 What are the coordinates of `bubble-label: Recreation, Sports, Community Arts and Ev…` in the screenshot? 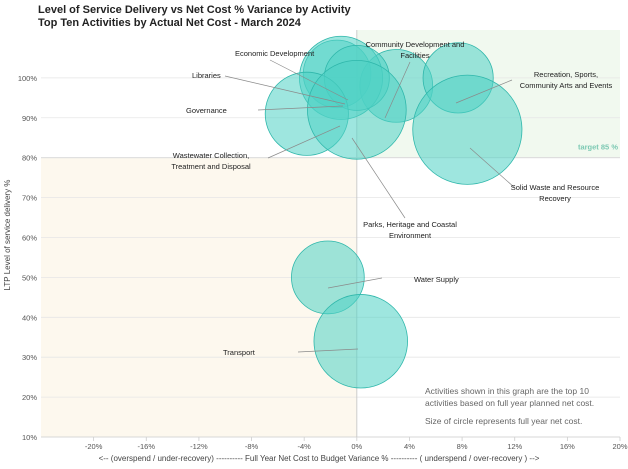 It's located at (566, 80).